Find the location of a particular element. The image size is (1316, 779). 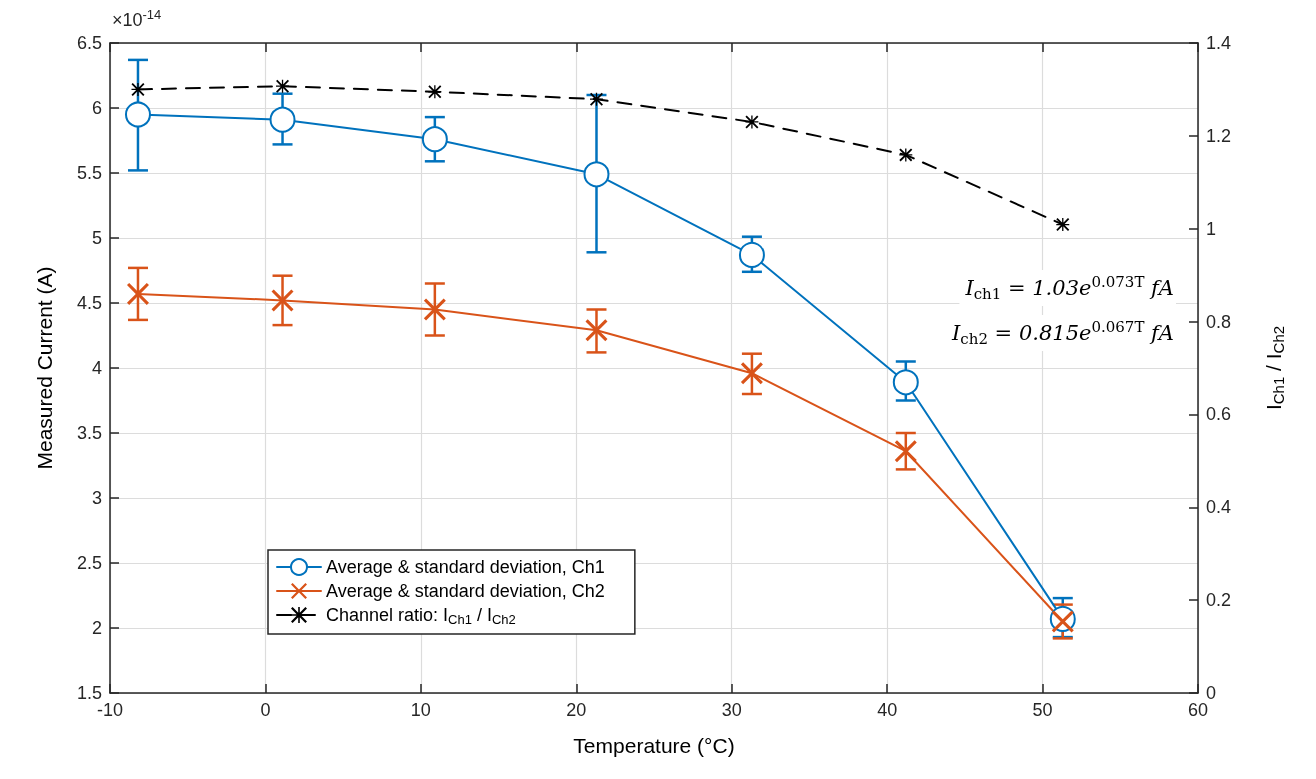

x-tick-label: 60 is located at coordinates (1198, 710).